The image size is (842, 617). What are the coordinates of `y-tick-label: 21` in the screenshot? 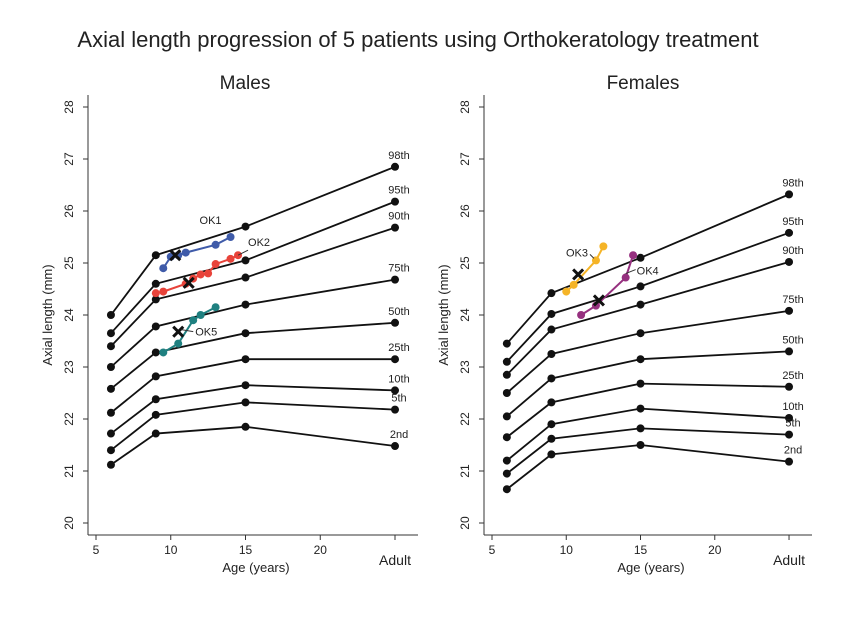 It's located at (69, 471).